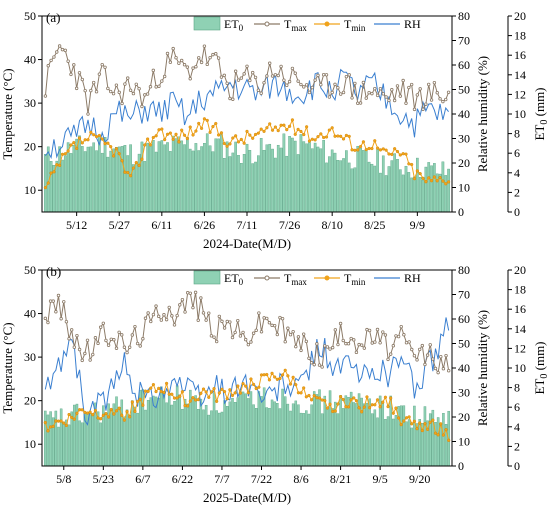  I want to click on tmin-markers, so click(247, 405).